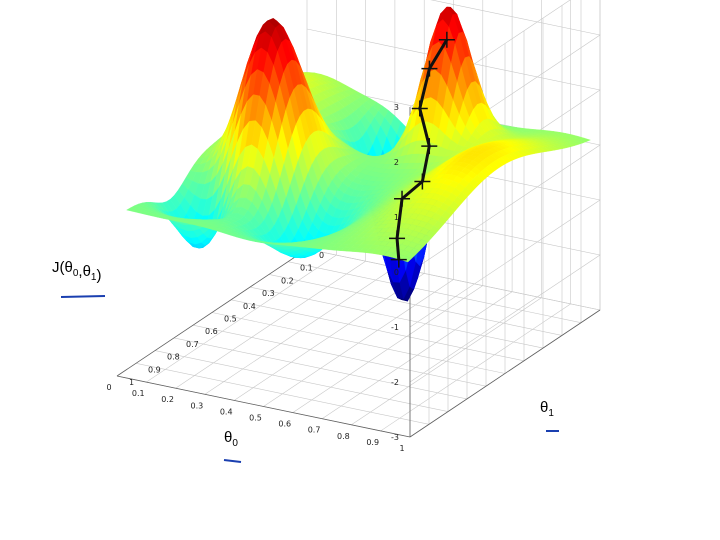 The image size is (720, 540). Describe the element at coordinates (314, 430) in the screenshot. I see `x-tick-label: 0.7` at that location.